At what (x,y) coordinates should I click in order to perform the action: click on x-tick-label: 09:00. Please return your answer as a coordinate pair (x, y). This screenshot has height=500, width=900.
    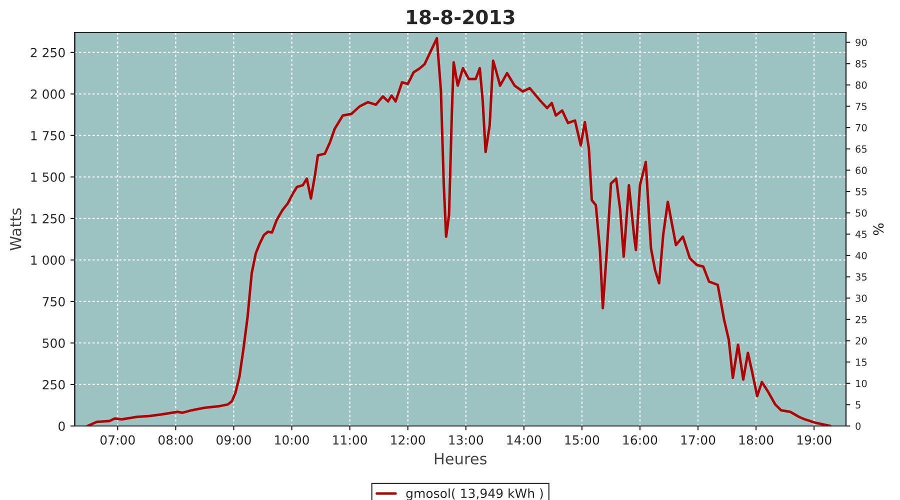
    Looking at the image, I should click on (233, 440).